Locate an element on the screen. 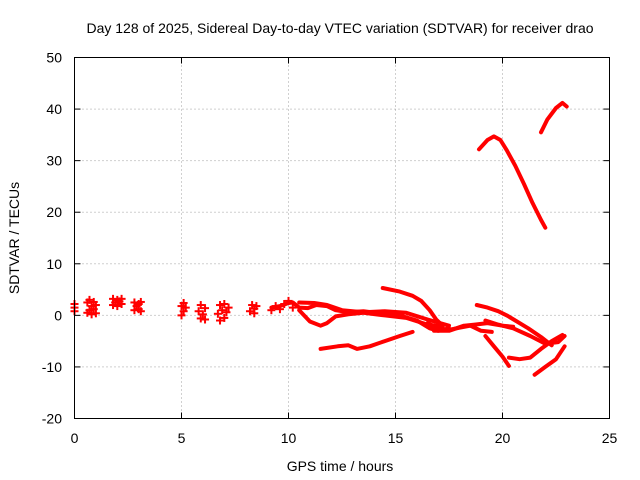  series-arc-d is located at coordinates (366, 340).